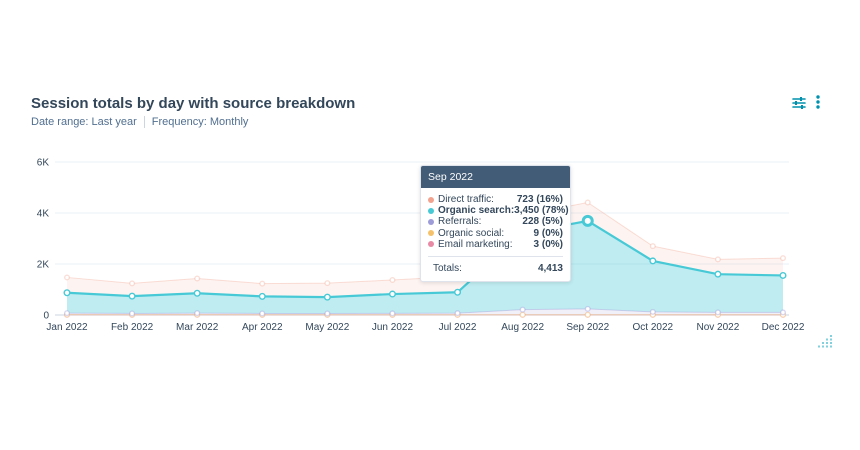 The image size is (860, 450). What do you see at coordinates (522, 327) in the screenshot?
I see `x-tick-label: Aug 2022` at bounding box center [522, 327].